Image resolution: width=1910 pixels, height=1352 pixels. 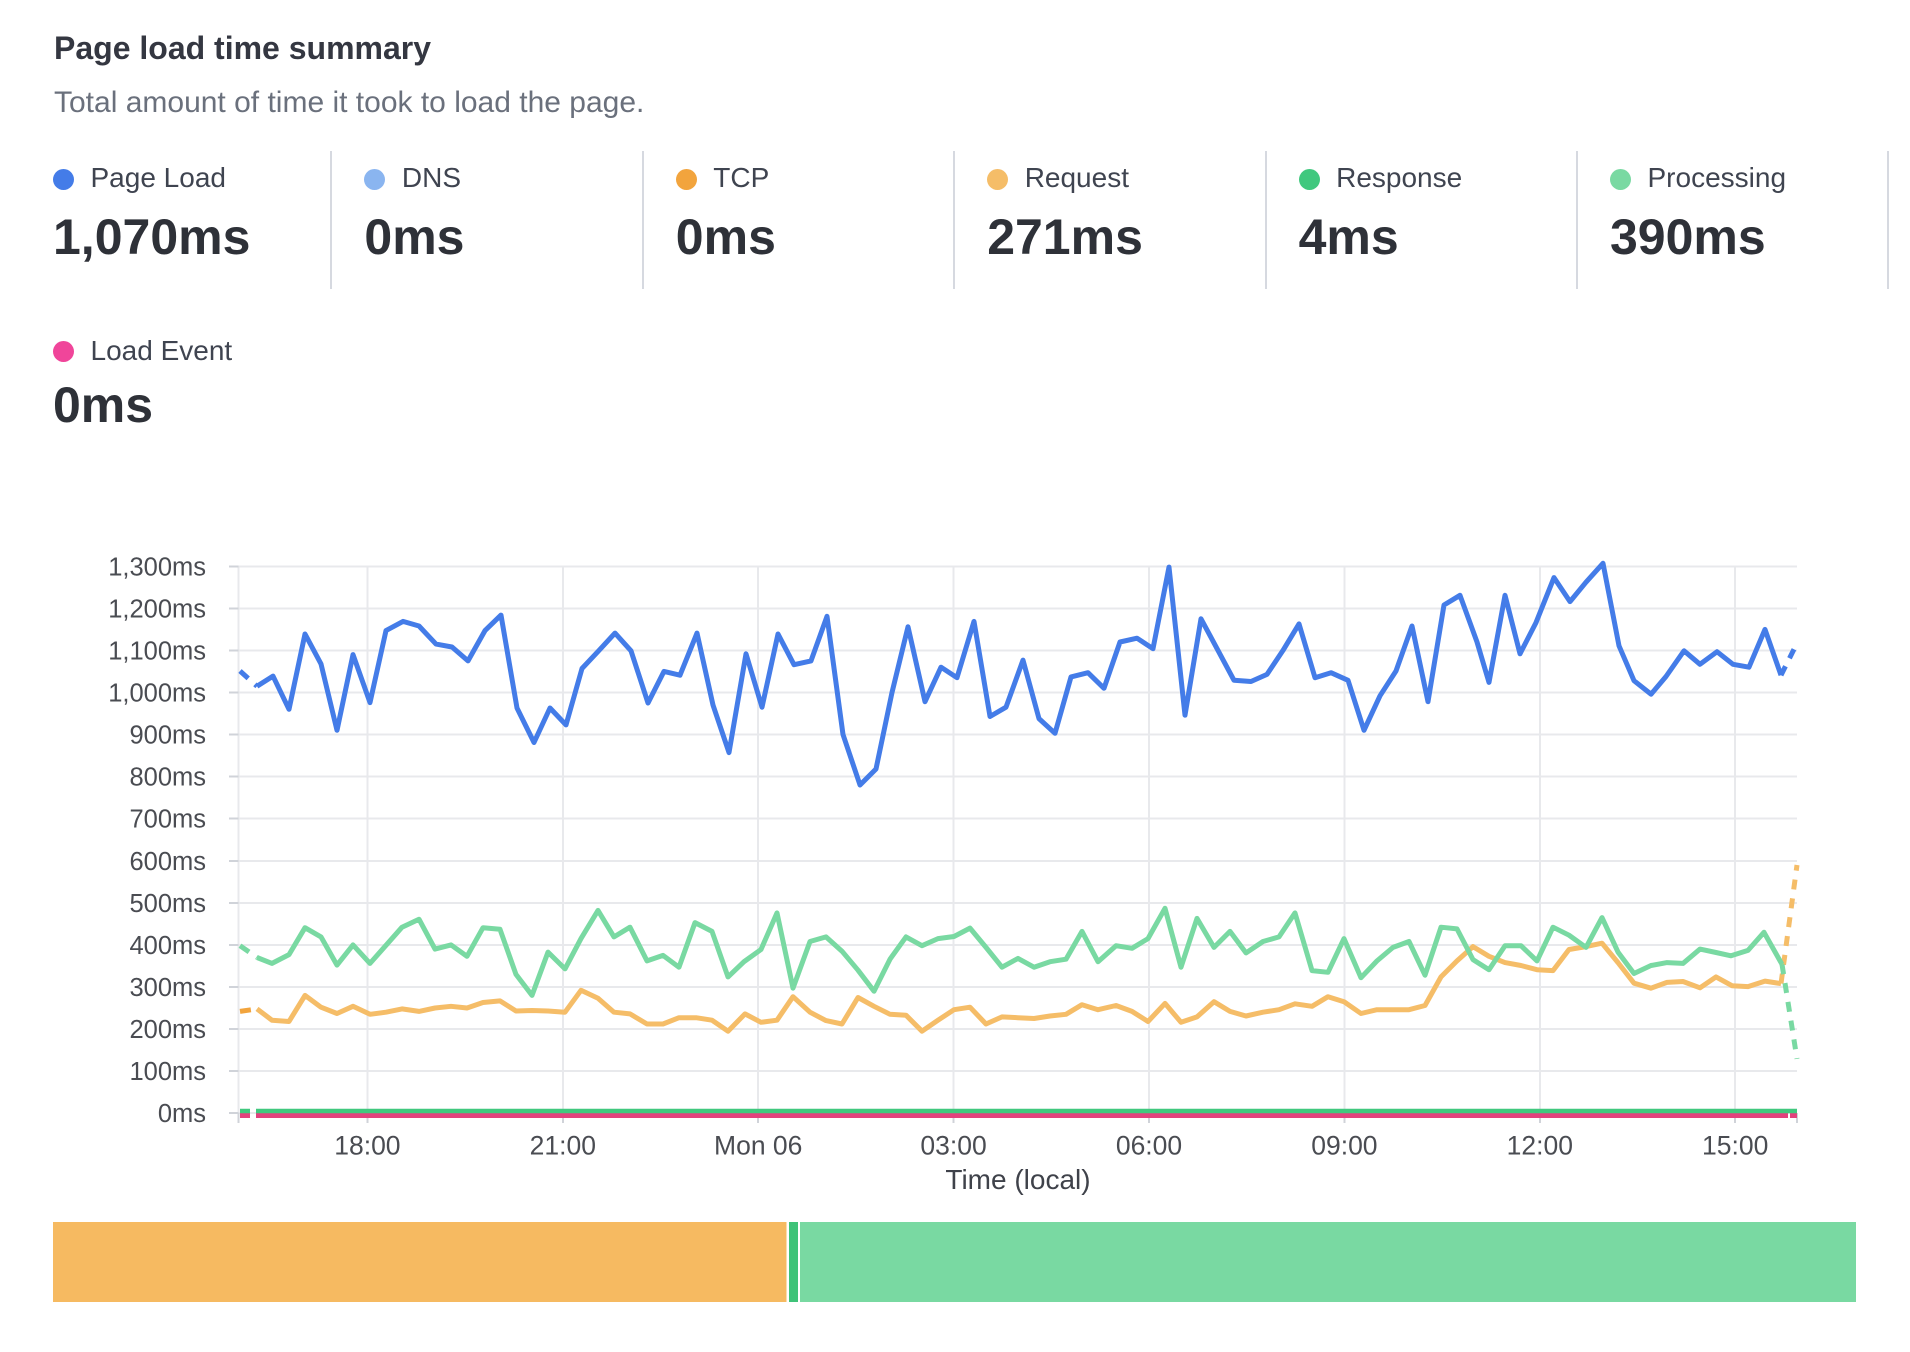 What do you see at coordinates (157, 567) in the screenshot?
I see `svg-text: 1,300ms` at bounding box center [157, 567].